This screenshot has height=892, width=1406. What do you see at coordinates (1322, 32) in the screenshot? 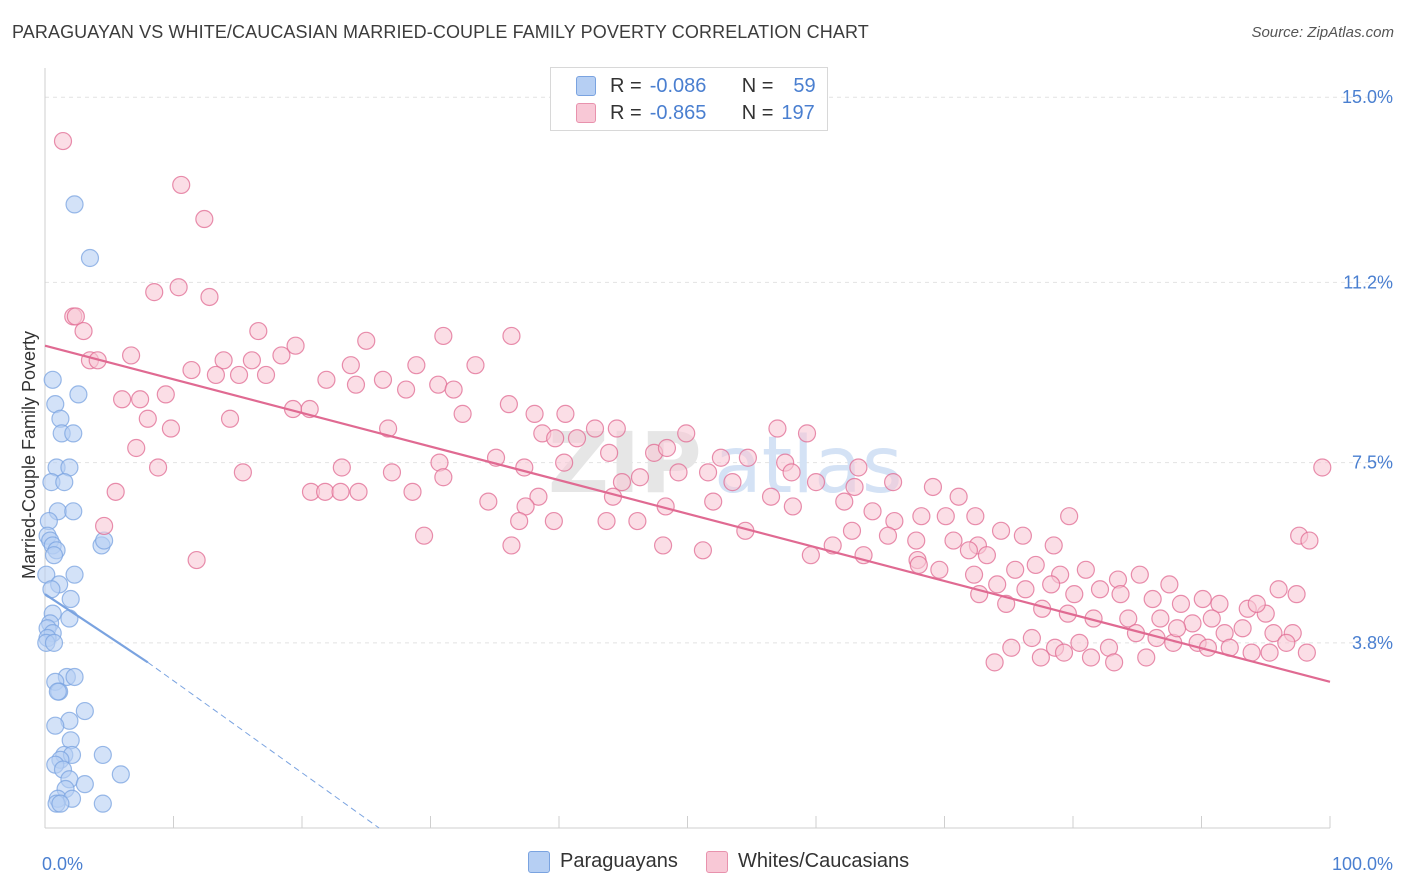
I see `source-label: Source: ZipAtlas.com` at bounding box center [1322, 32].